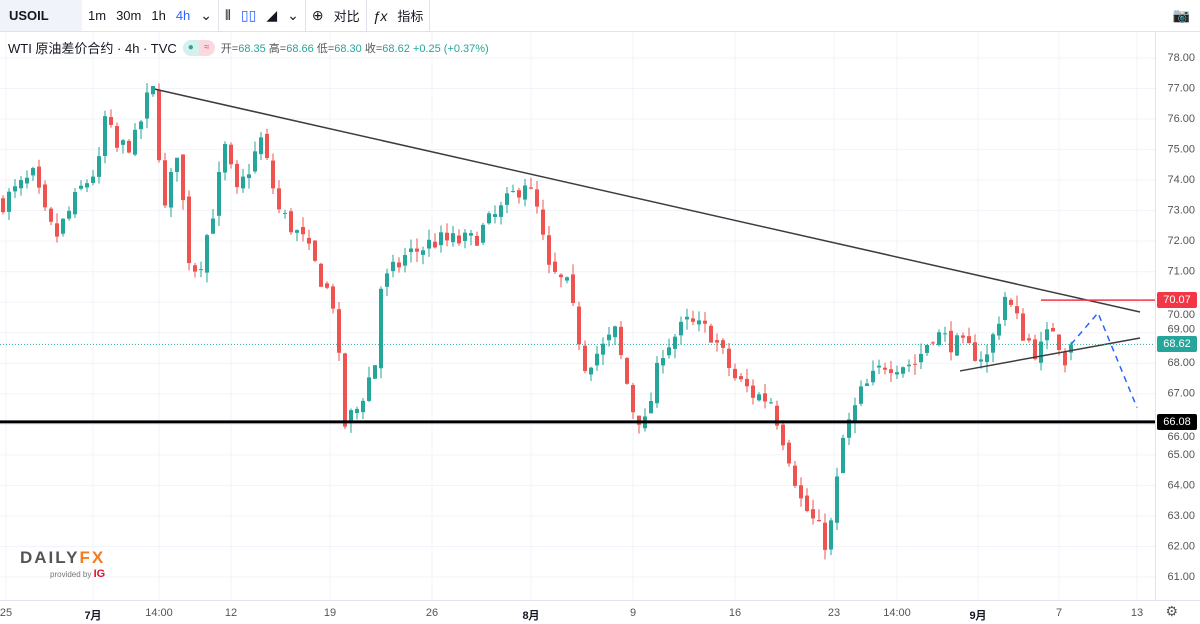 The height and width of the screenshot is (624, 1200). What do you see at coordinates (330, 613) in the screenshot?
I see `x-tick-label: 19` at bounding box center [330, 613].